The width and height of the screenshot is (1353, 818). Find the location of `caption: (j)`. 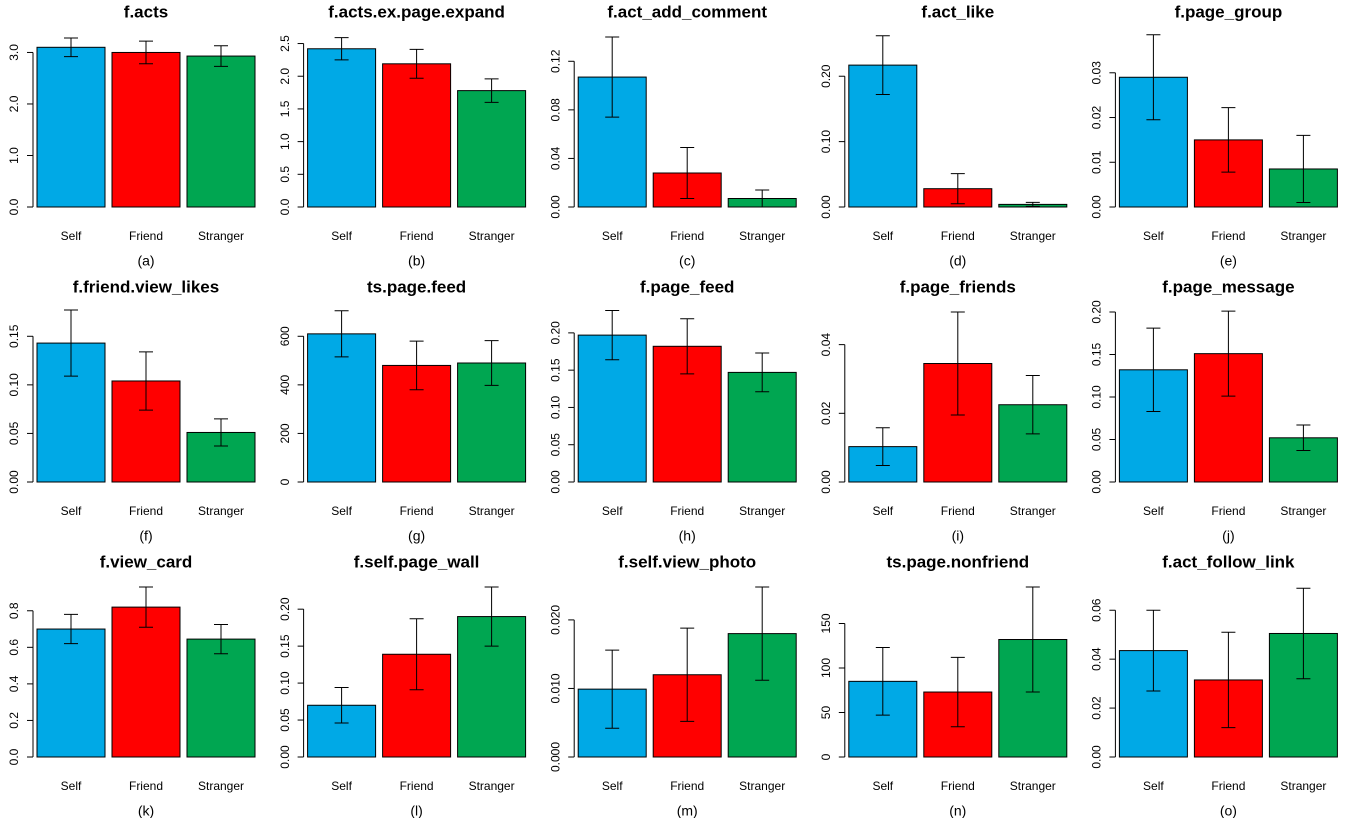

caption: (j) is located at coordinates (1228, 536).